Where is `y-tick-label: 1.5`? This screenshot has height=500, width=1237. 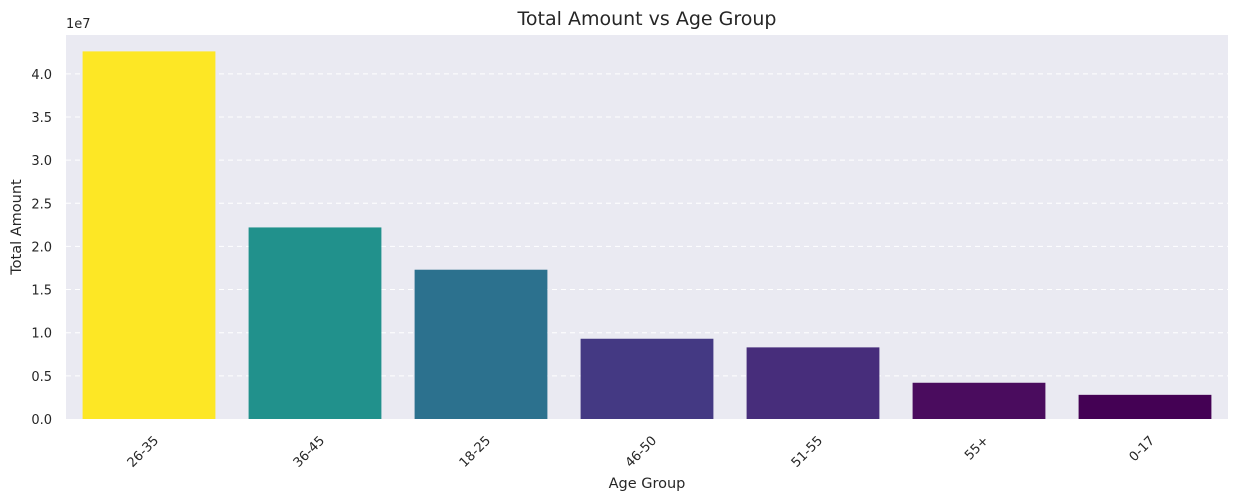
y-tick-label: 1.5 is located at coordinates (41, 291).